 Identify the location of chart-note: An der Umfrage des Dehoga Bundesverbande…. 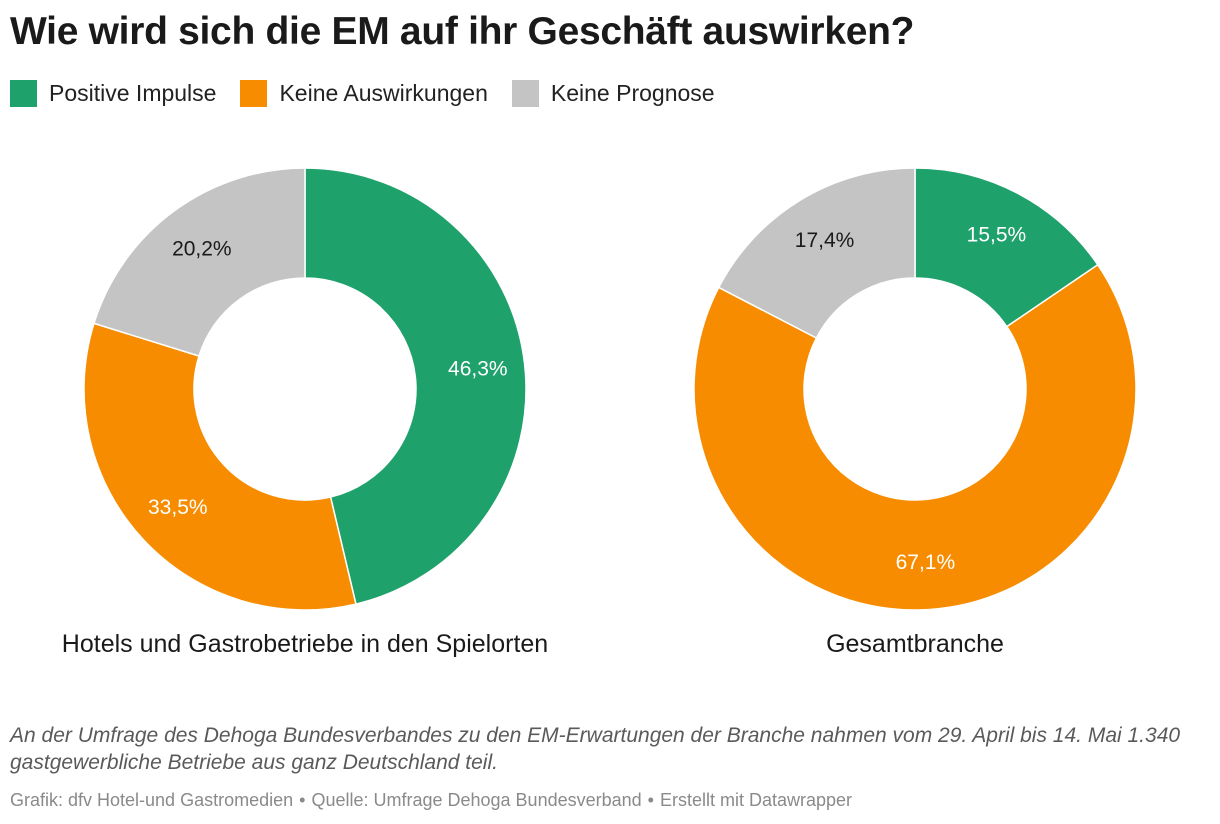
(595, 749).